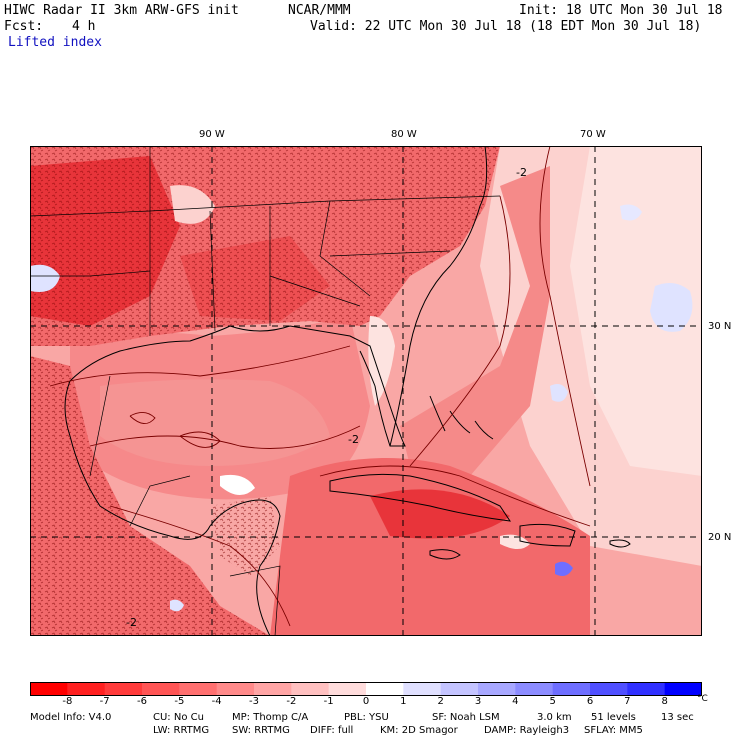 Image resolution: width=740 pixels, height=740 pixels. I want to click on puerto-rico-outline, so click(620, 543).